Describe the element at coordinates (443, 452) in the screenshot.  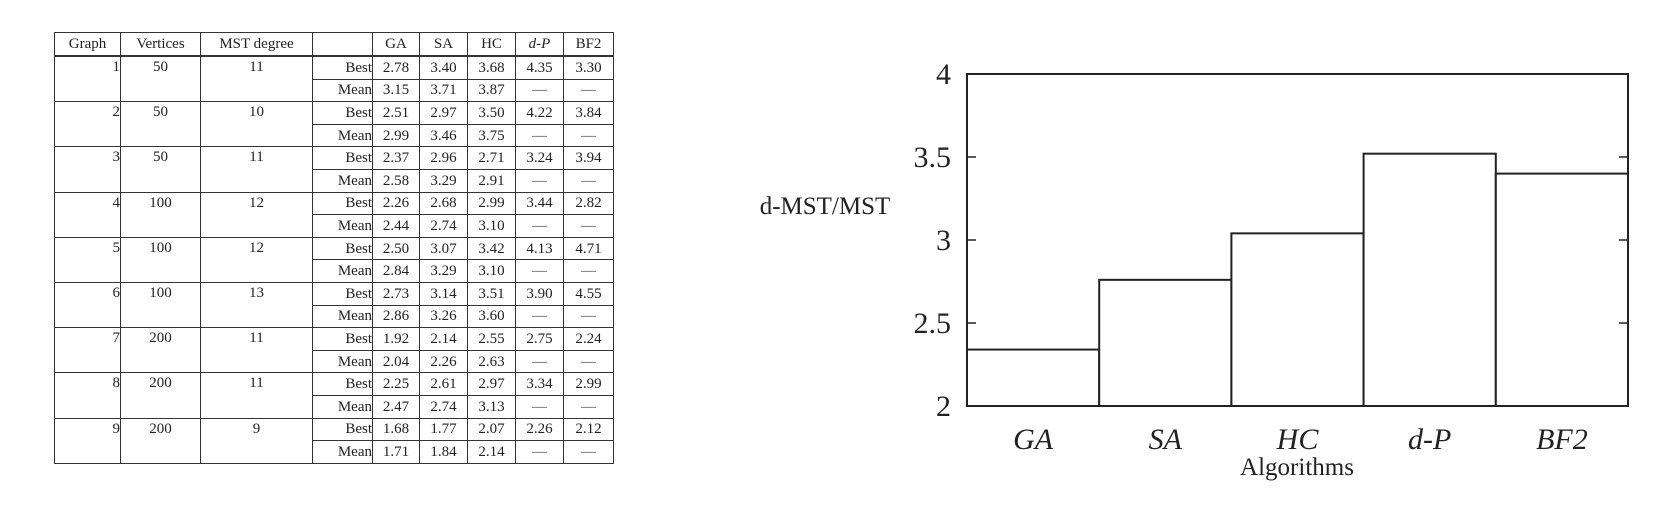
I see `value-cell: 1.84` at that location.